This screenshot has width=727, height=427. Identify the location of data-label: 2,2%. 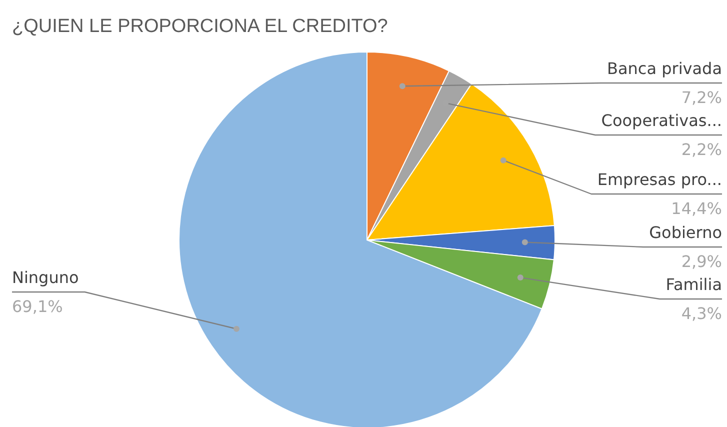
(701, 149).